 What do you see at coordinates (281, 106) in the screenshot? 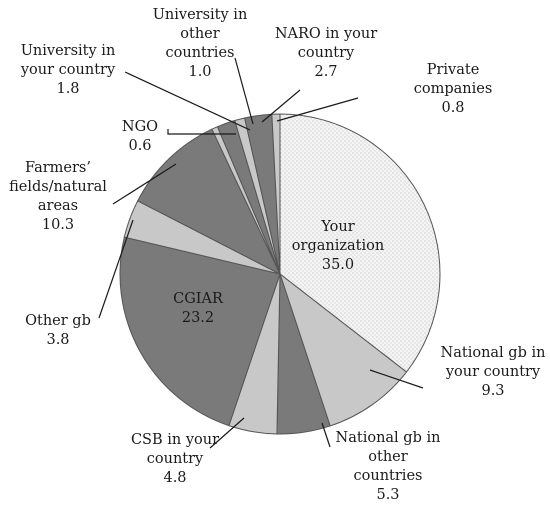
I see `leader-naro-in-your-country` at bounding box center [281, 106].